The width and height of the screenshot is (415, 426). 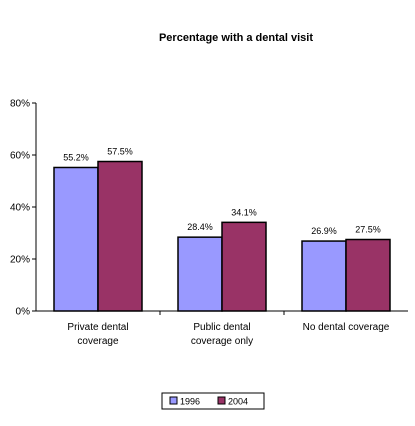 What do you see at coordinates (324, 231) in the screenshot?
I see `data-label: 26.9%` at bounding box center [324, 231].